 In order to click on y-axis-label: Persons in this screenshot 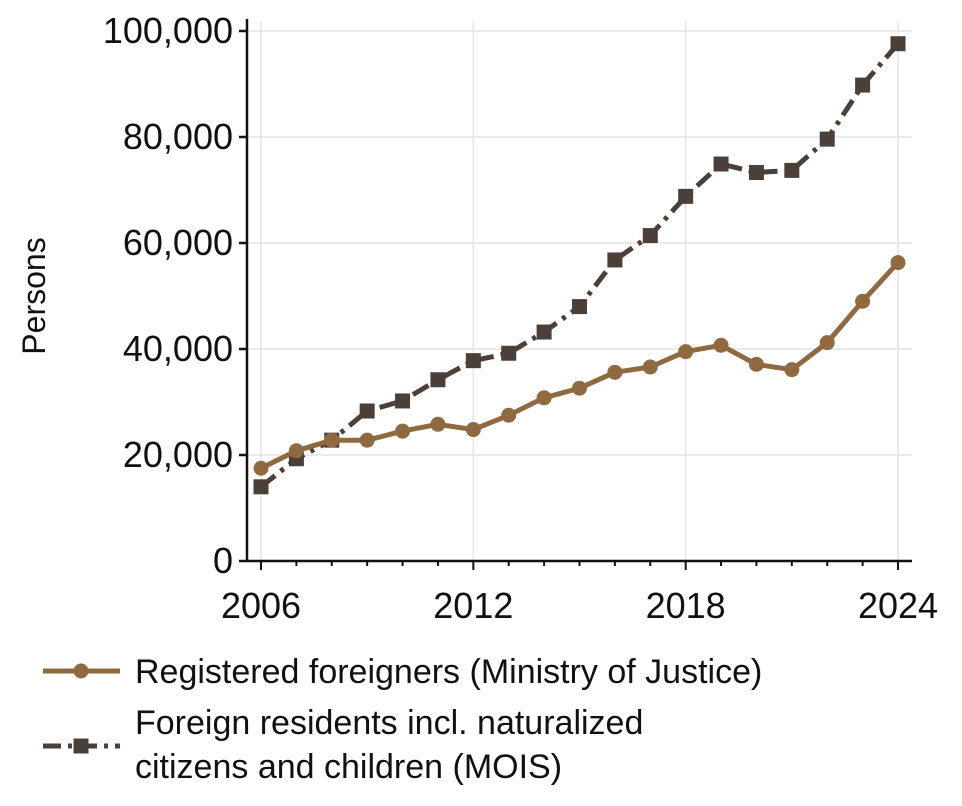, I will do `click(34, 295)`.